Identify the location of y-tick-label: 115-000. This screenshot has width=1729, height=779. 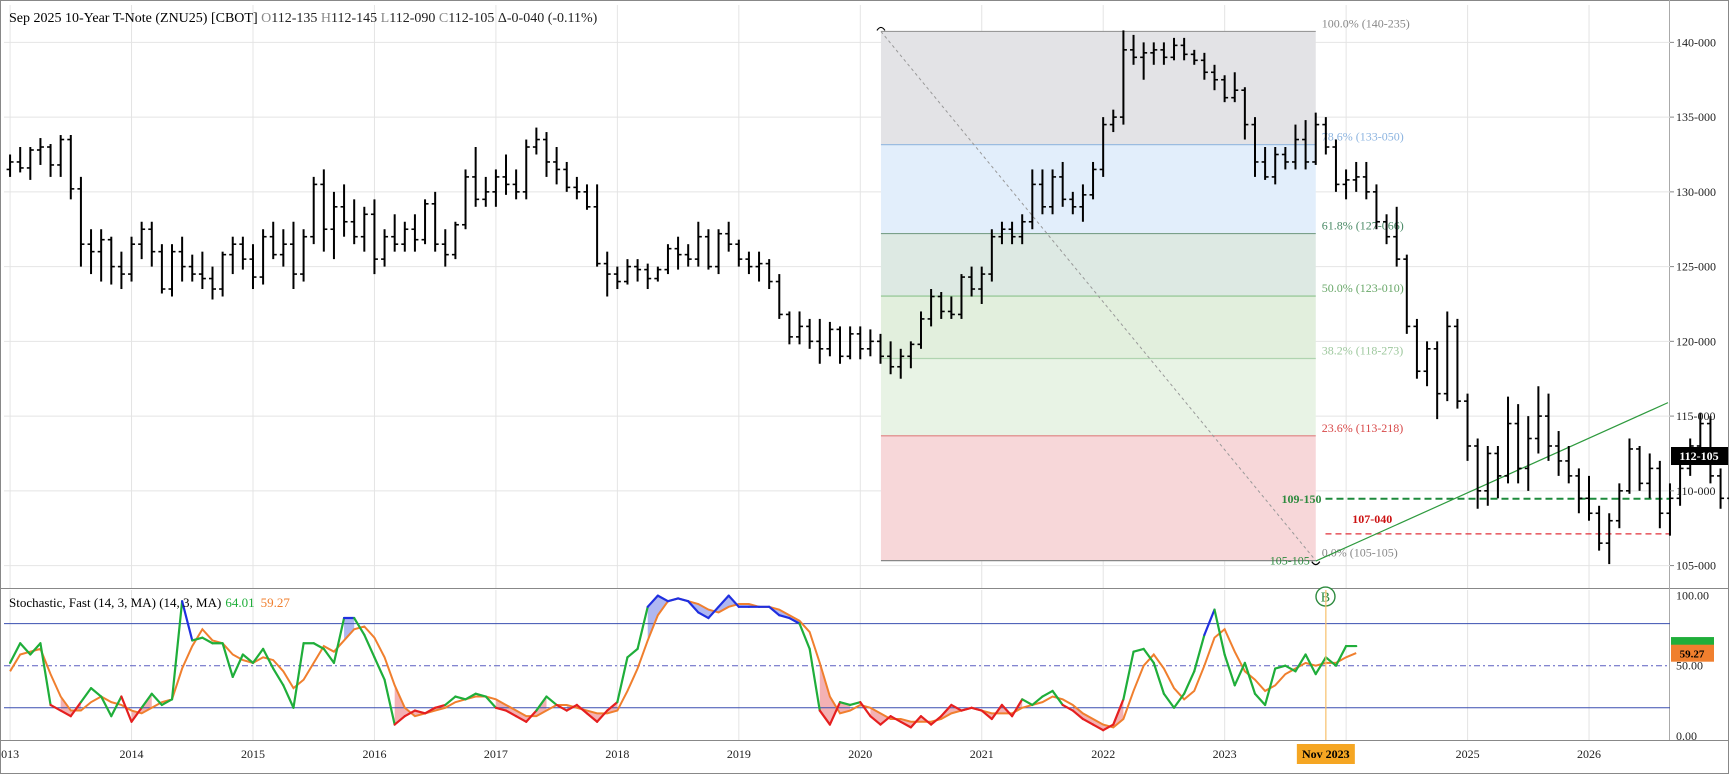
(1696, 416).